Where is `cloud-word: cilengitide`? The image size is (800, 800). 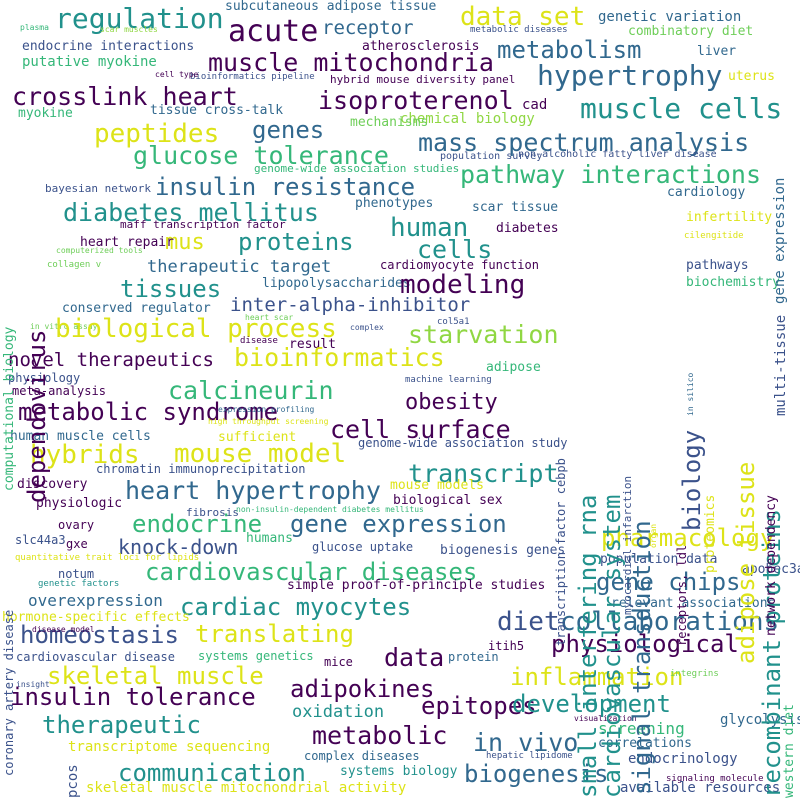 cloud-word: cilengitide is located at coordinates (714, 236).